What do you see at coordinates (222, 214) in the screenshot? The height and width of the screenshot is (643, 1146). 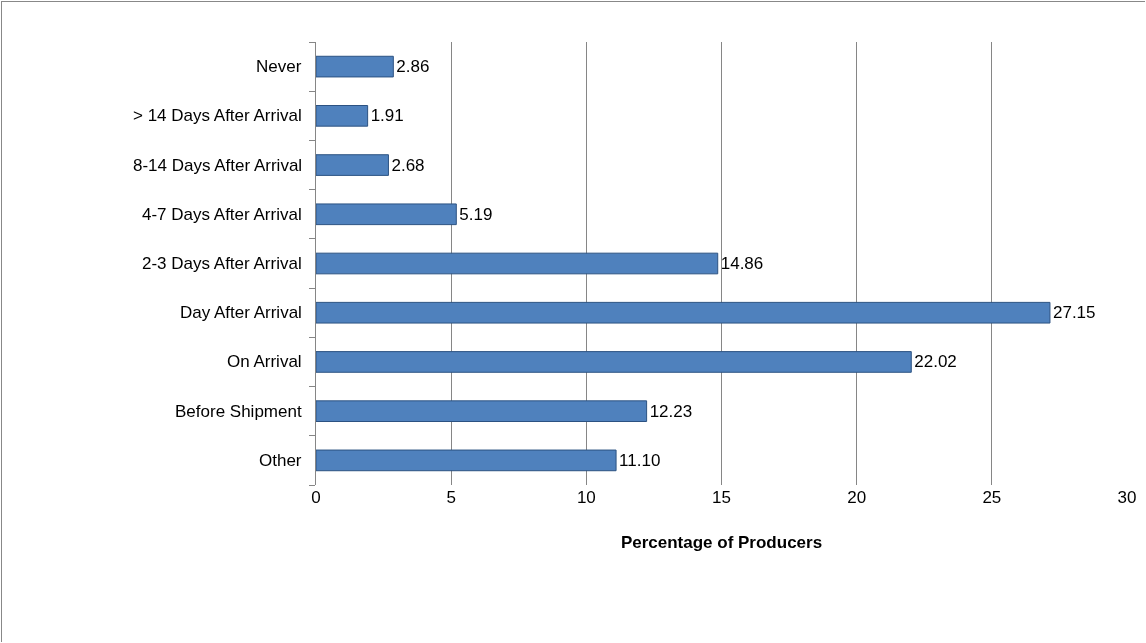 I see `y-tick-label: 4-7 Days After Arrival` at bounding box center [222, 214].